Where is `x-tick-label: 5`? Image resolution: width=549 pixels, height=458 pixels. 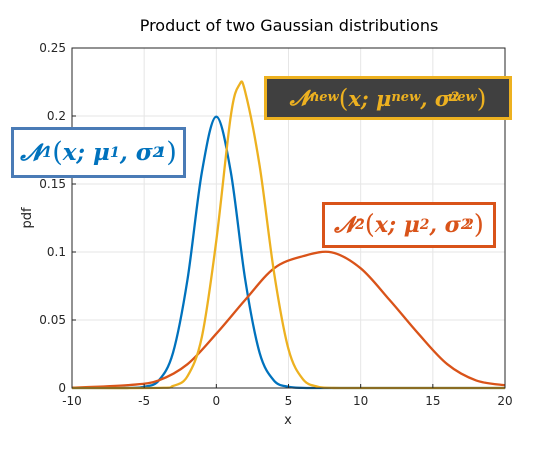 x-tick-label: 5 is located at coordinates (289, 401).